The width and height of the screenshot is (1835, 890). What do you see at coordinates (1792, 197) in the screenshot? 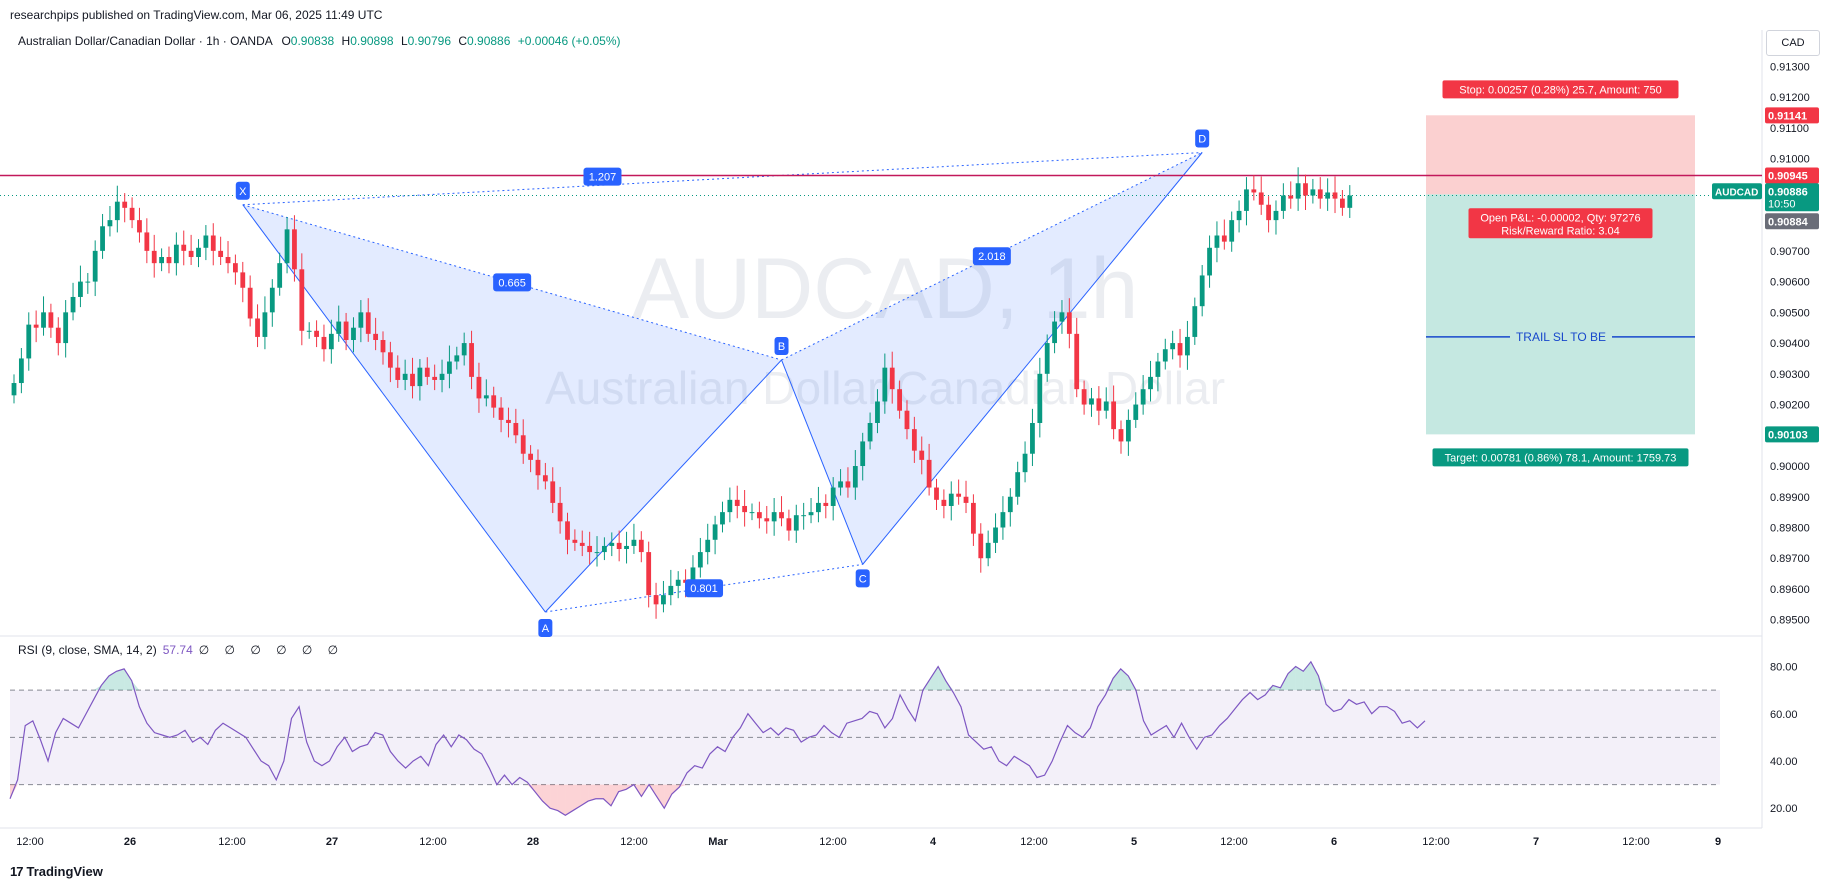
I see `last-price-tag` at bounding box center [1792, 197].